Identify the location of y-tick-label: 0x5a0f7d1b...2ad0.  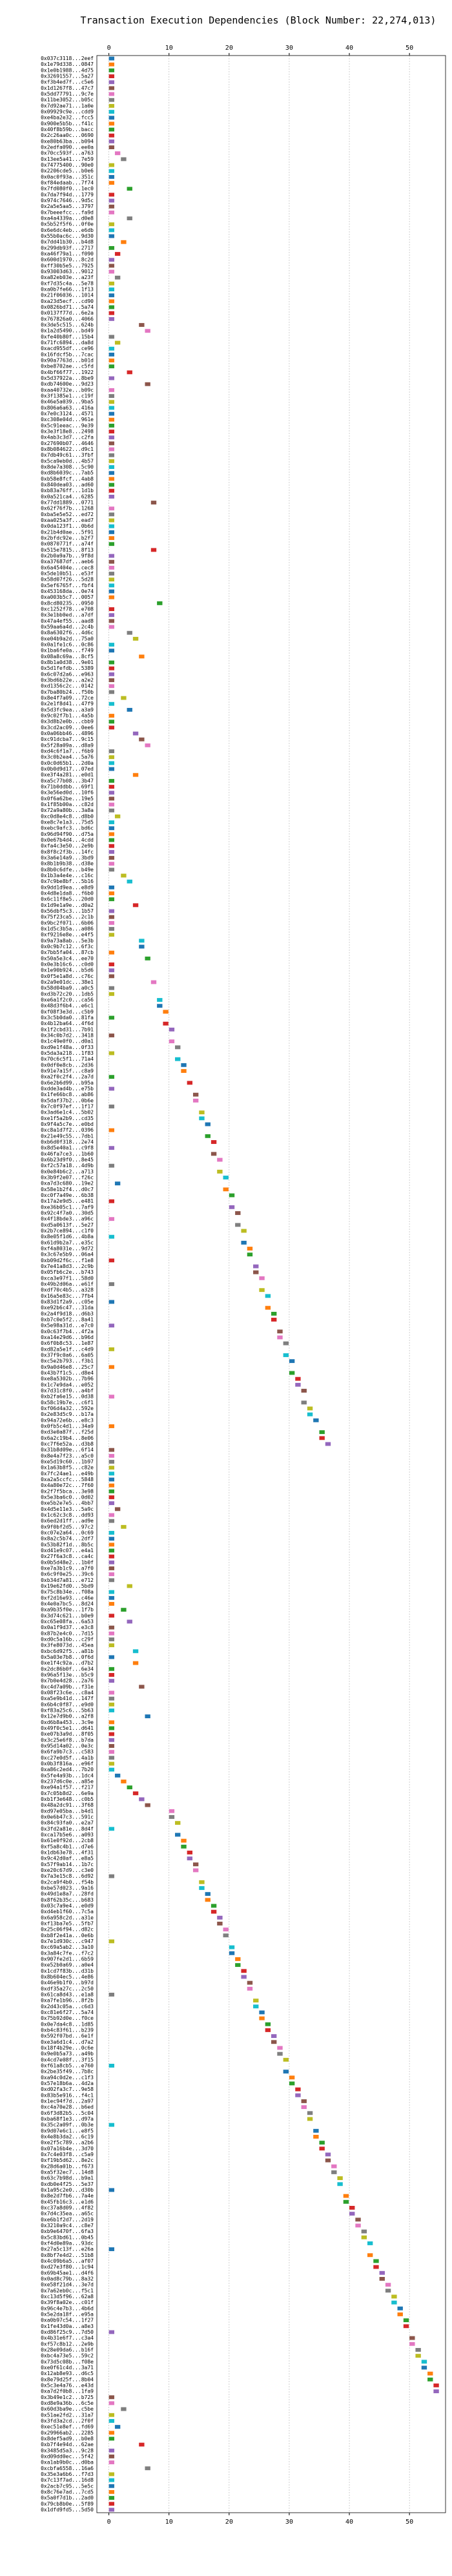
(67, 2498).